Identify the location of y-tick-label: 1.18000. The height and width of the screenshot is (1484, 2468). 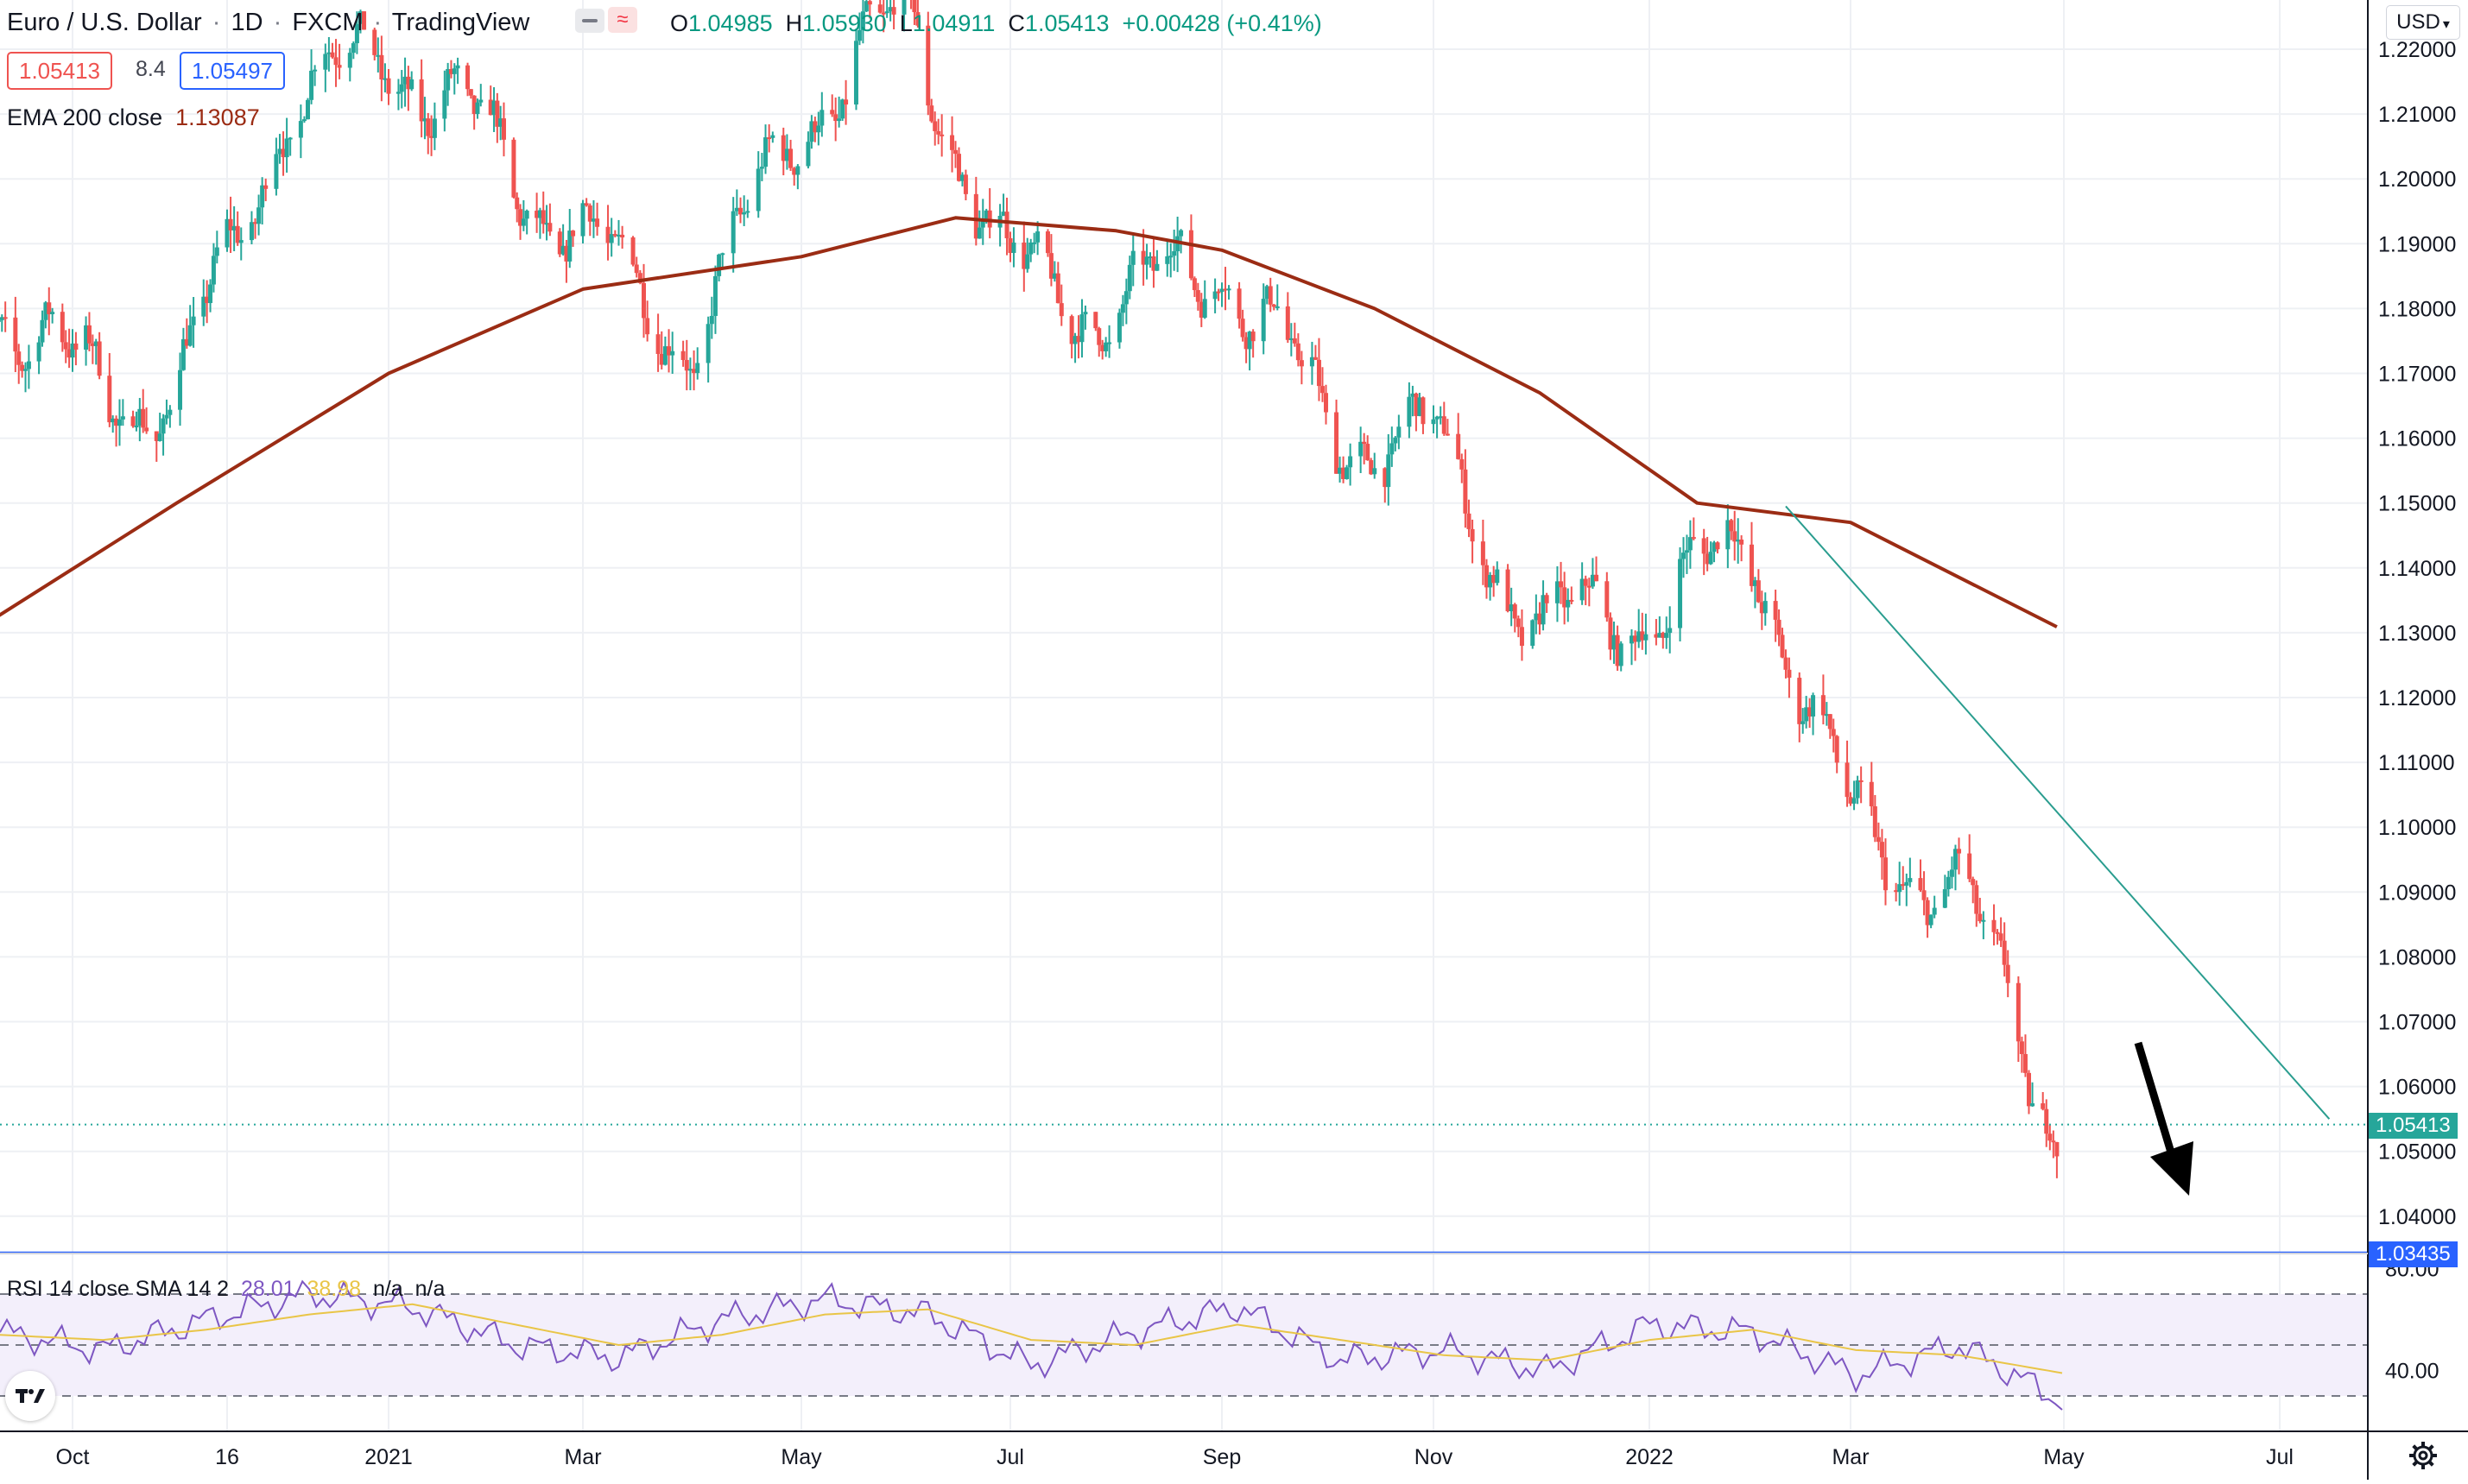
(2417, 309).